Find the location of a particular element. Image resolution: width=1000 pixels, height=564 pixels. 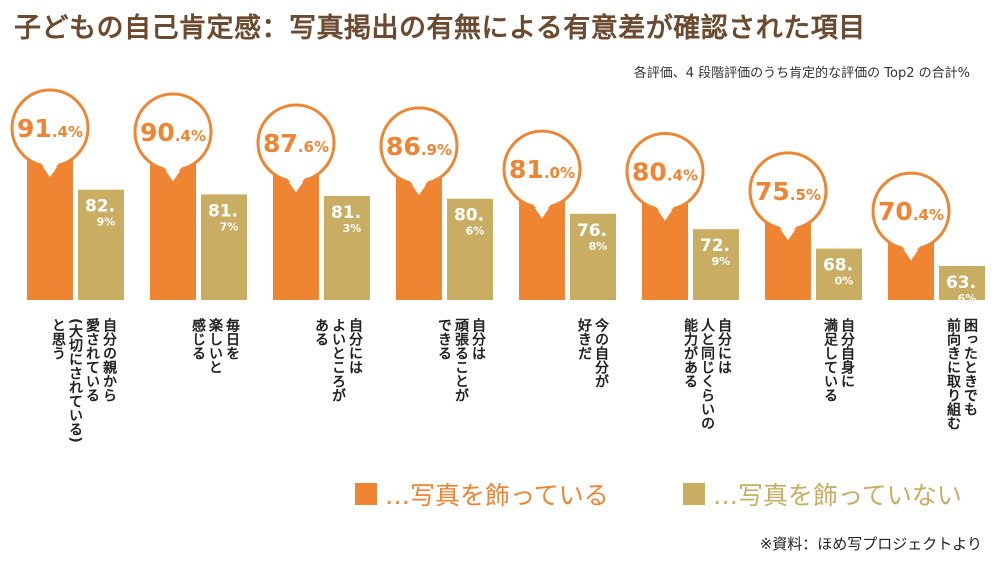

data-label-without-photo: 72. is located at coordinates (715, 246).